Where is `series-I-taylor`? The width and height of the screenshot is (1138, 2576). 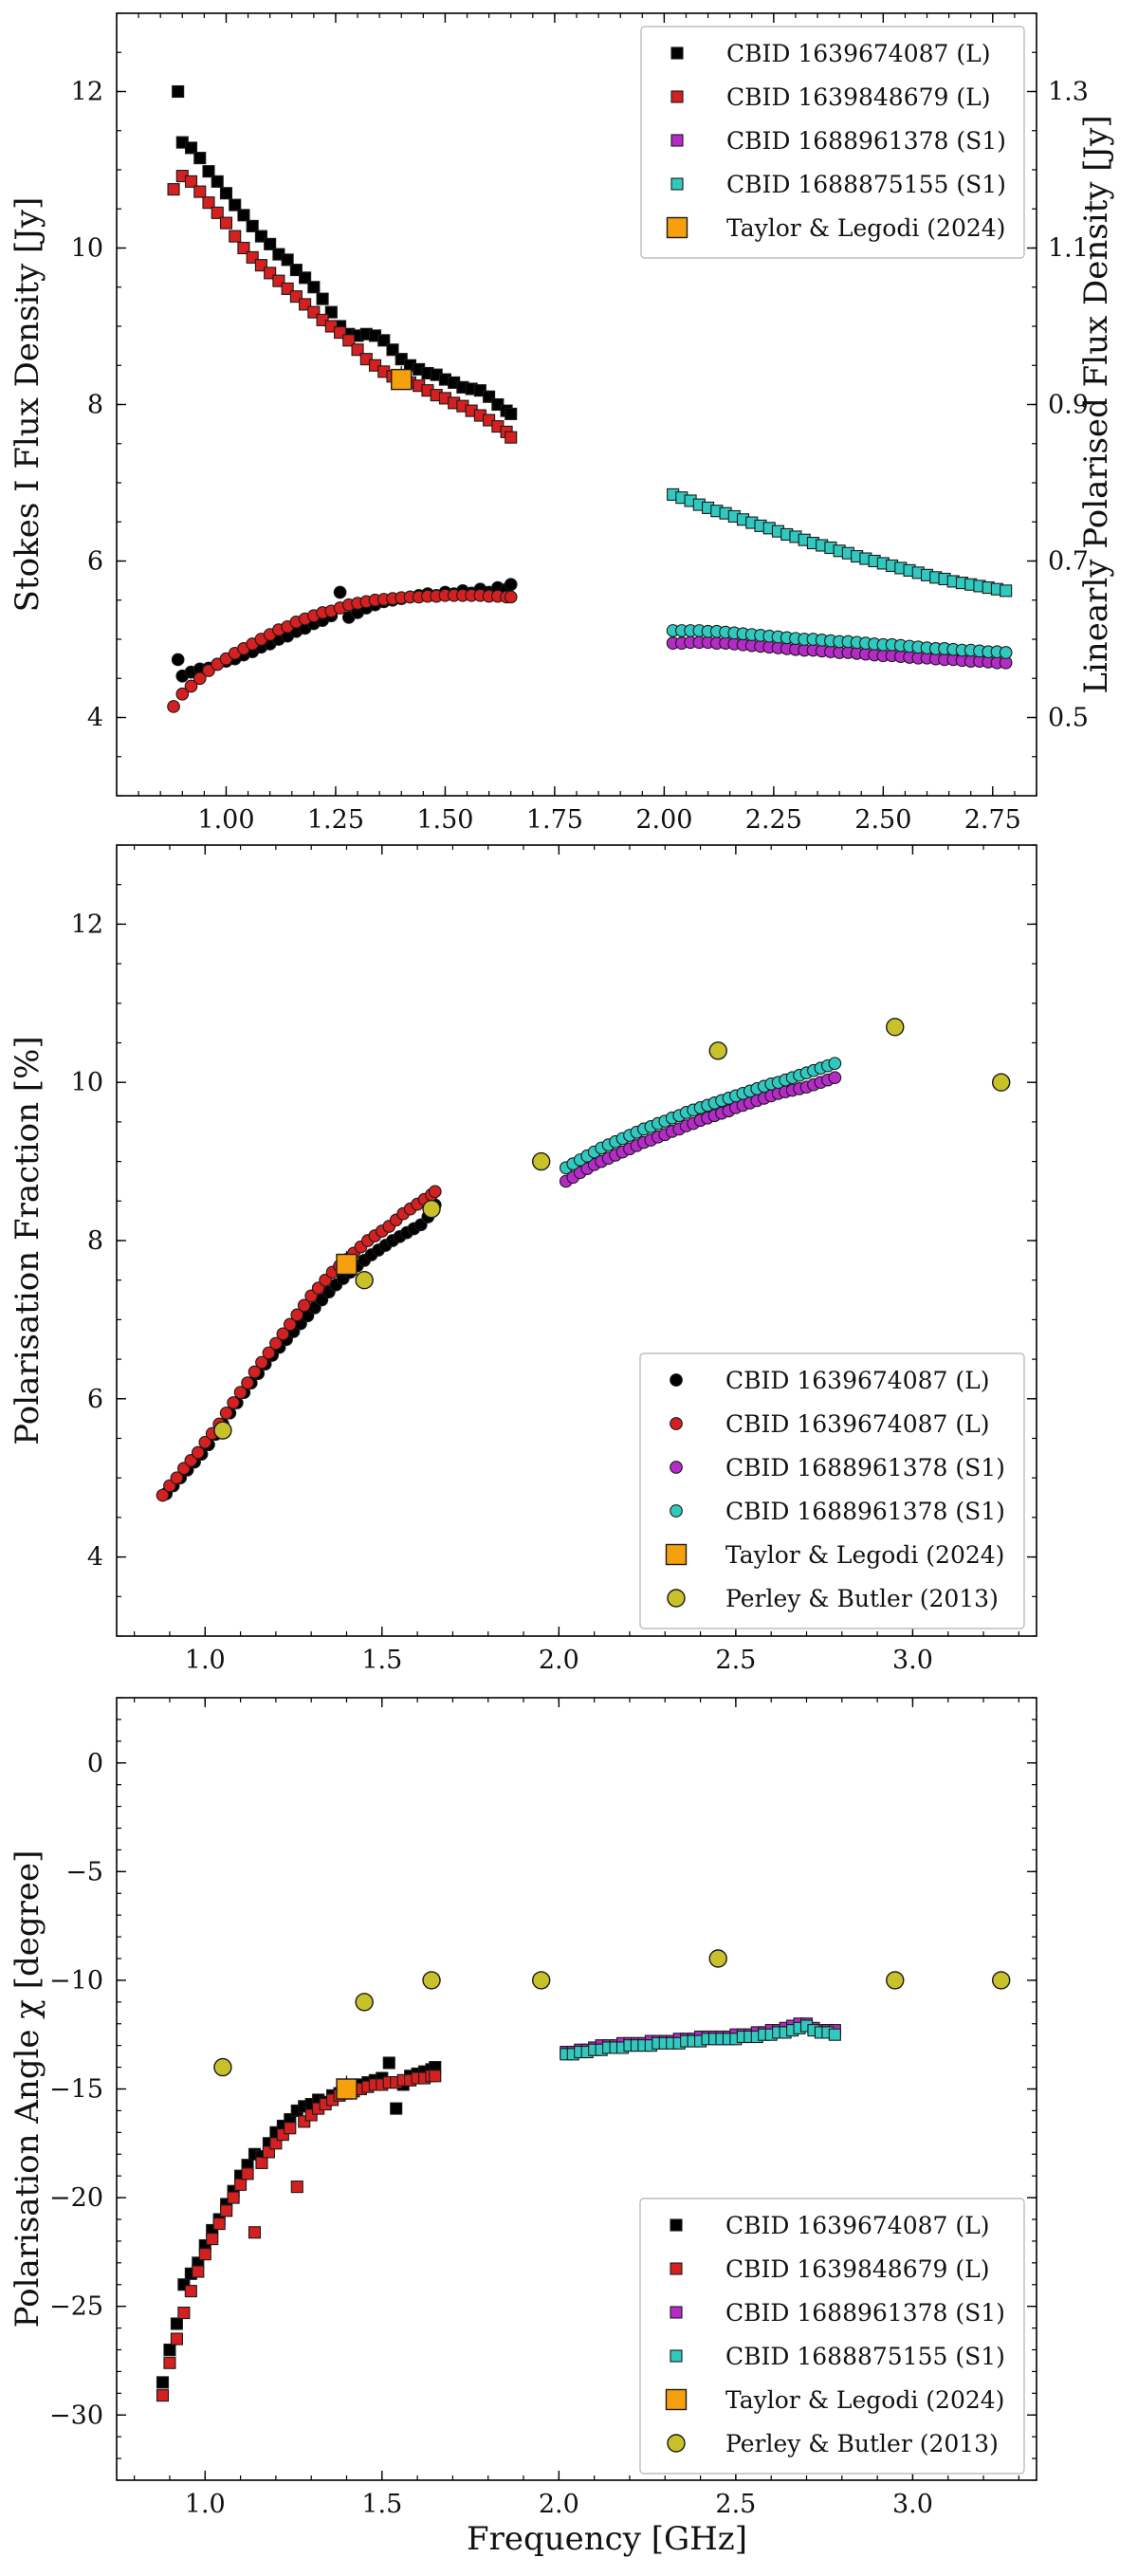 series-I-taylor is located at coordinates (402, 378).